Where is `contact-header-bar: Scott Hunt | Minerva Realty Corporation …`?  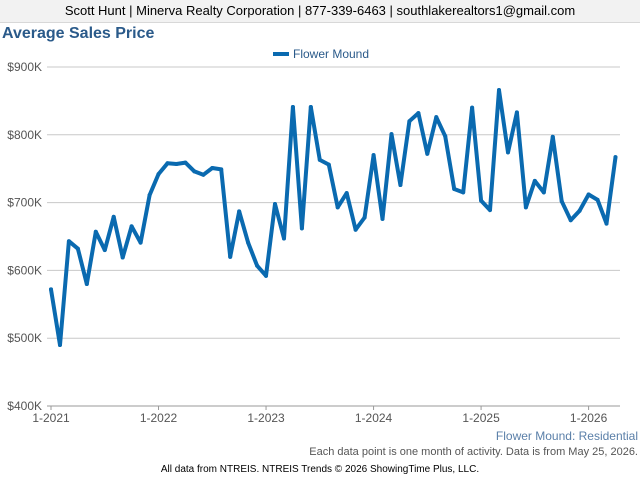 contact-header-bar: Scott Hunt | Minerva Realty Corporation … is located at coordinates (320, 11).